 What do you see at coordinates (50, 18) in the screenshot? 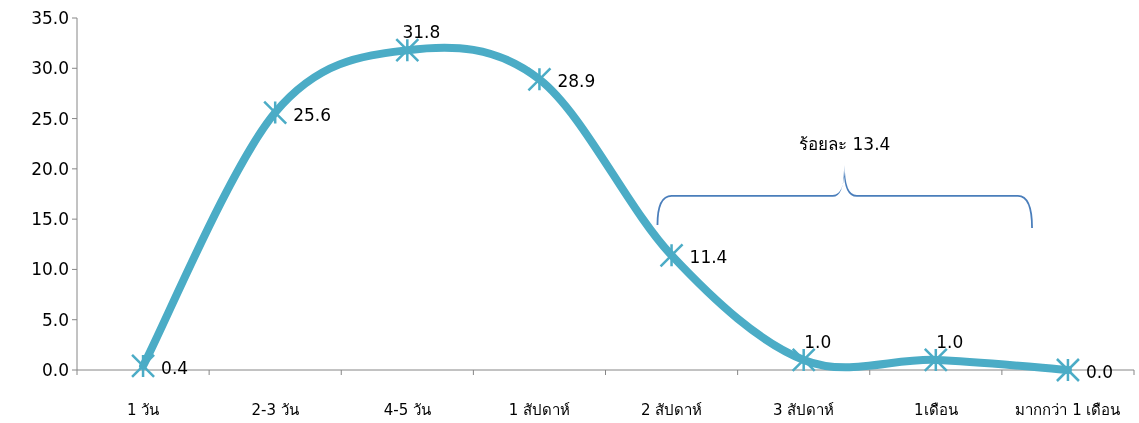
I see `y-tick-label: 35.0` at bounding box center [50, 18].